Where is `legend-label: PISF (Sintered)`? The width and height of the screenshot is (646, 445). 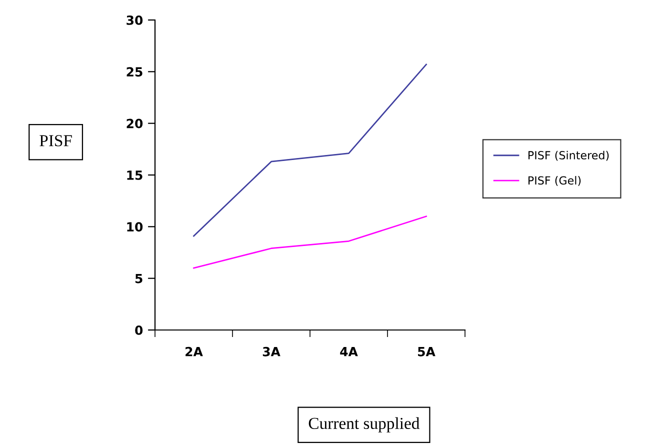
legend-label: PISF (Sintered) is located at coordinates (568, 155).